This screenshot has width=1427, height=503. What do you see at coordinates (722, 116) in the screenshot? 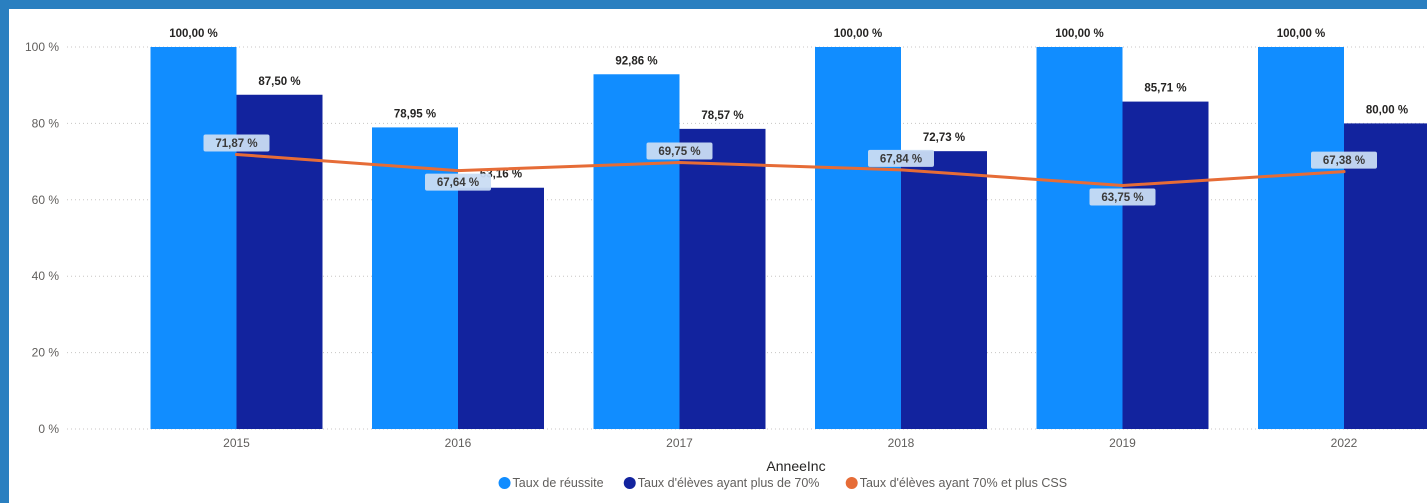
I see `bar-data-label: 78,57 %` at bounding box center [722, 116].